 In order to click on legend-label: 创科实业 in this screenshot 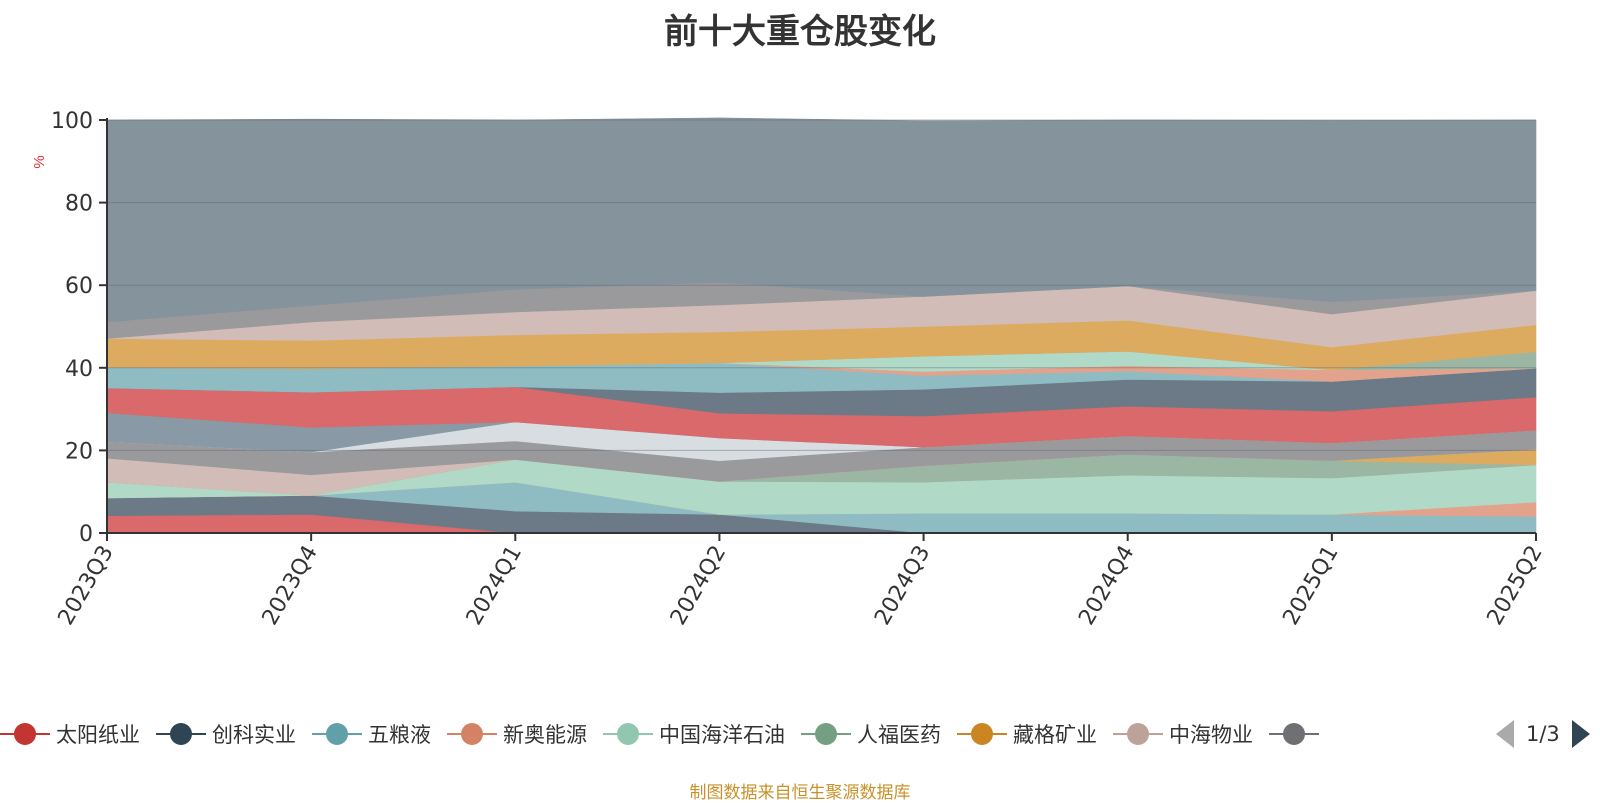, I will do `click(254, 735)`.